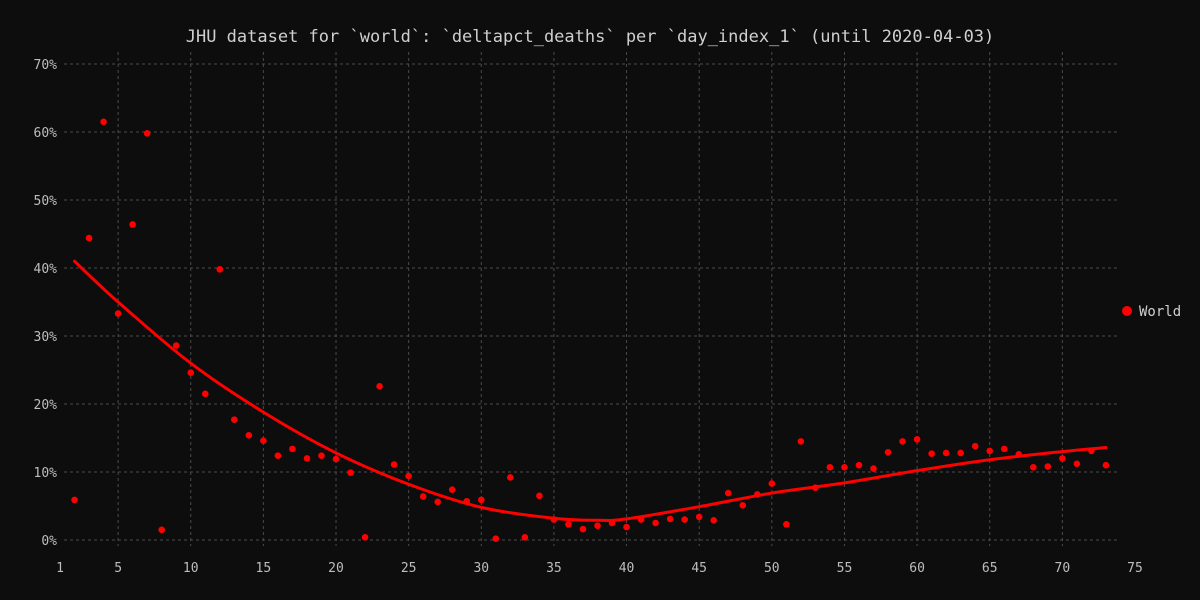  I want to click on legend-marker, so click(1127, 311).